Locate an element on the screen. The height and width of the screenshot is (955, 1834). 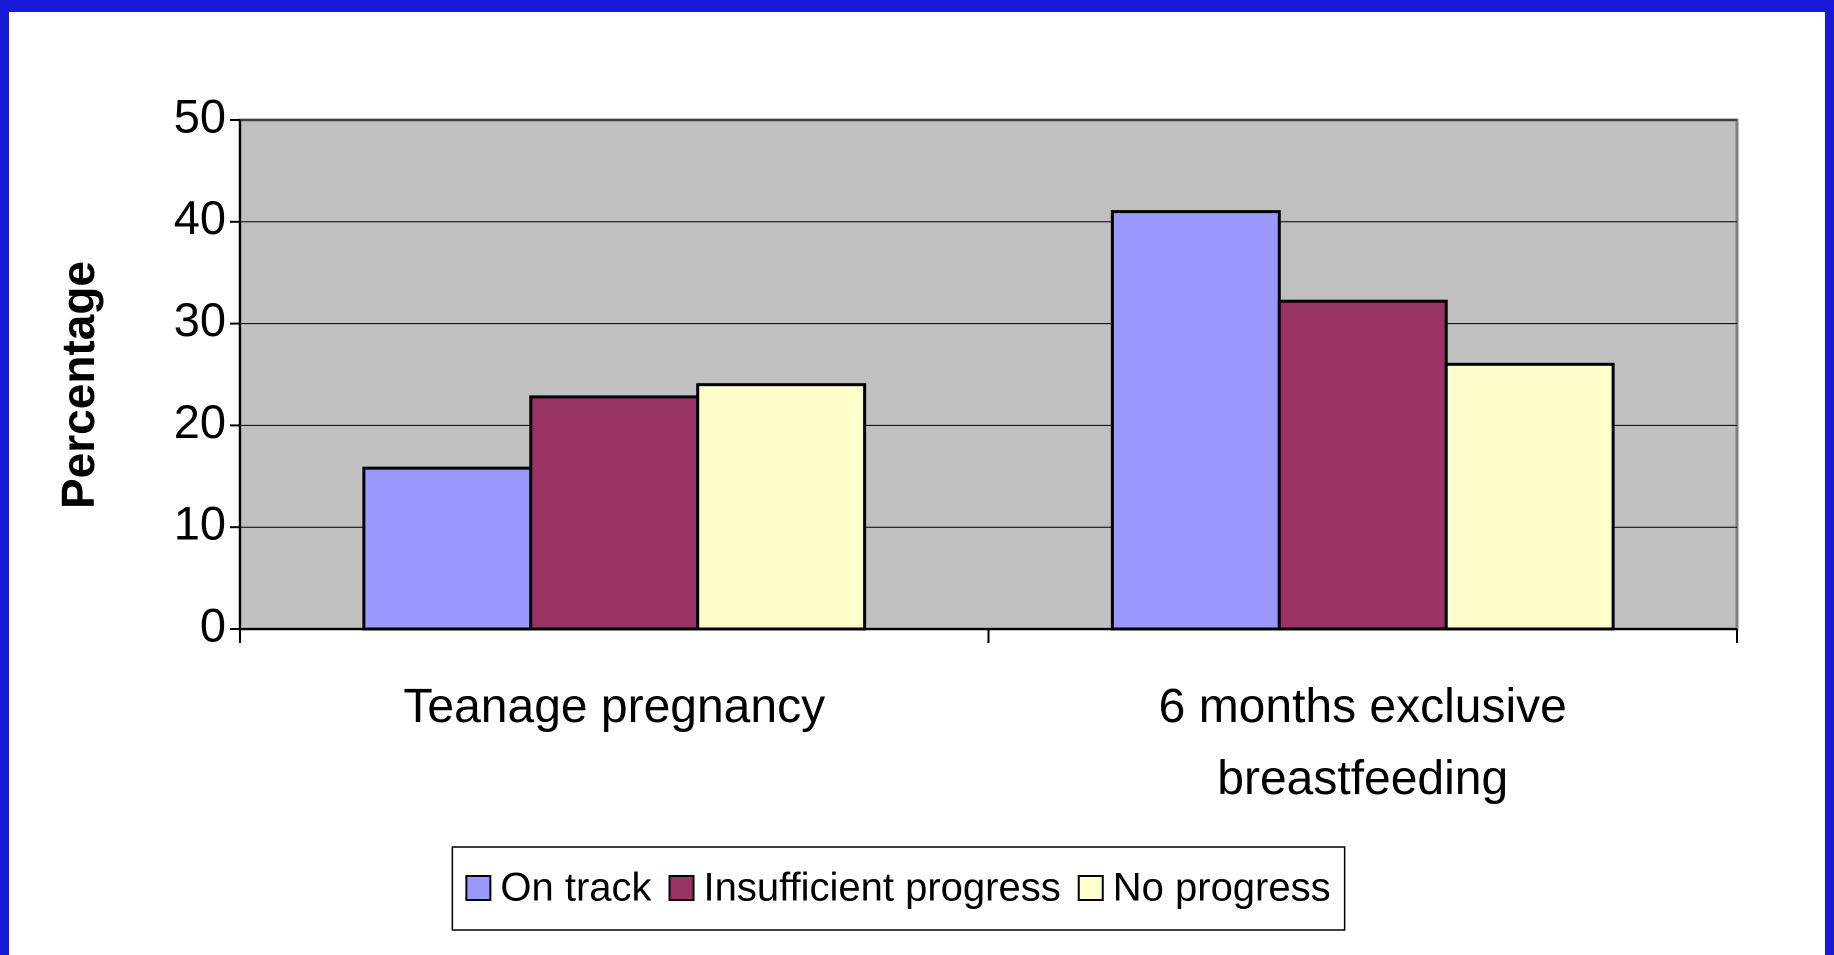
legend-label: Insufficient progress is located at coordinates (882, 888).